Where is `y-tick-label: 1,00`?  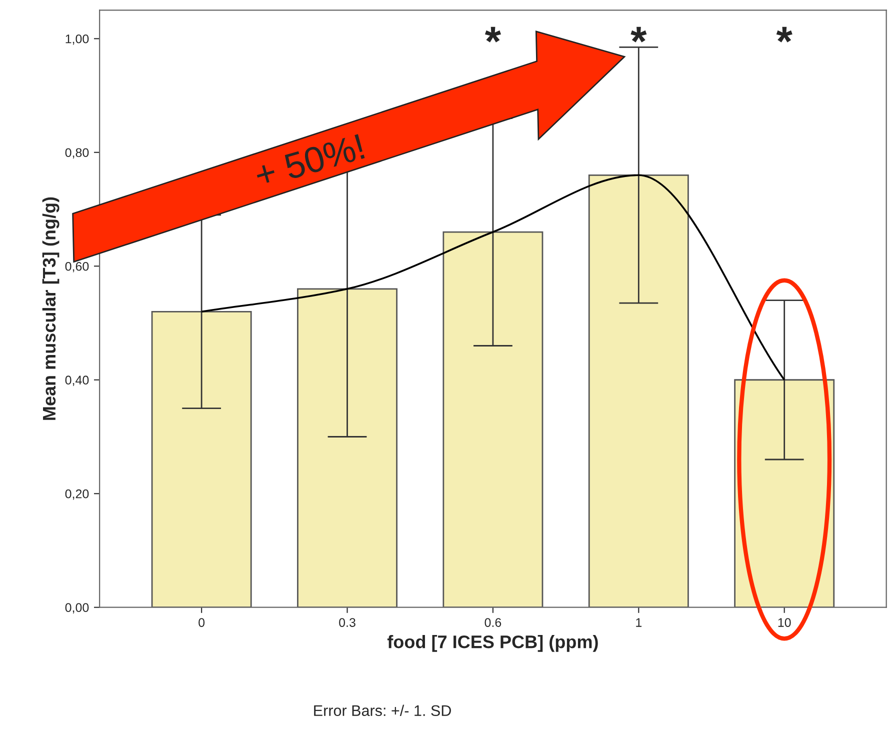 y-tick-label: 1,00 is located at coordinates (77, 39).